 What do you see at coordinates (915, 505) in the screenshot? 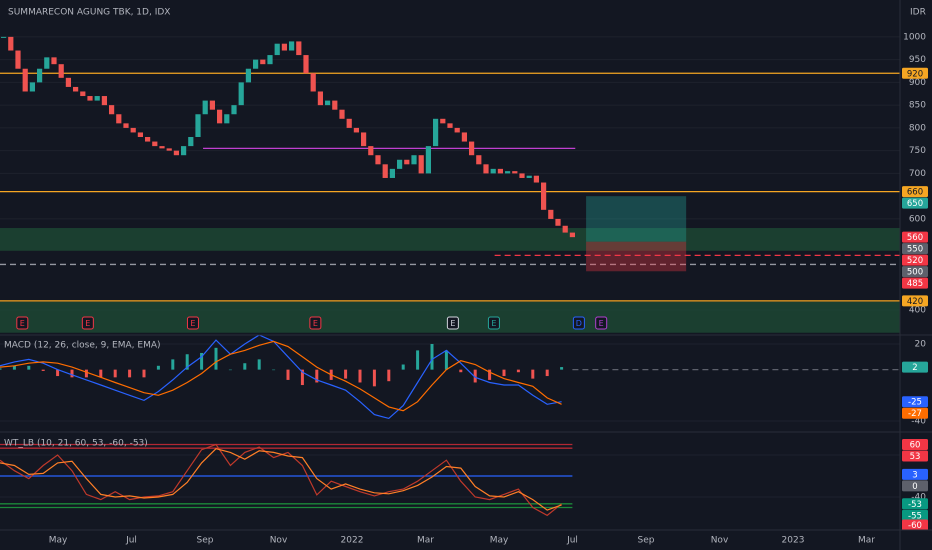
I see `price-badge-label: -53` at bounding box center [915, 505].